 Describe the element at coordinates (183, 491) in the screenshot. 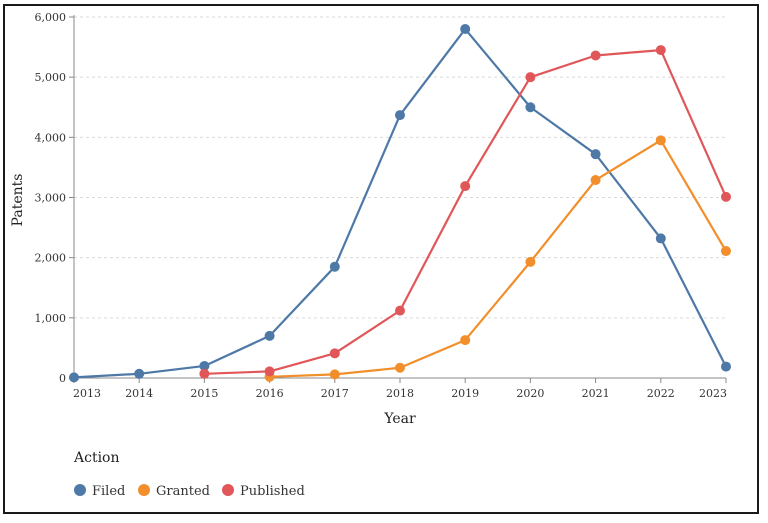

I see `legend-label-granted: Granted` at that location.